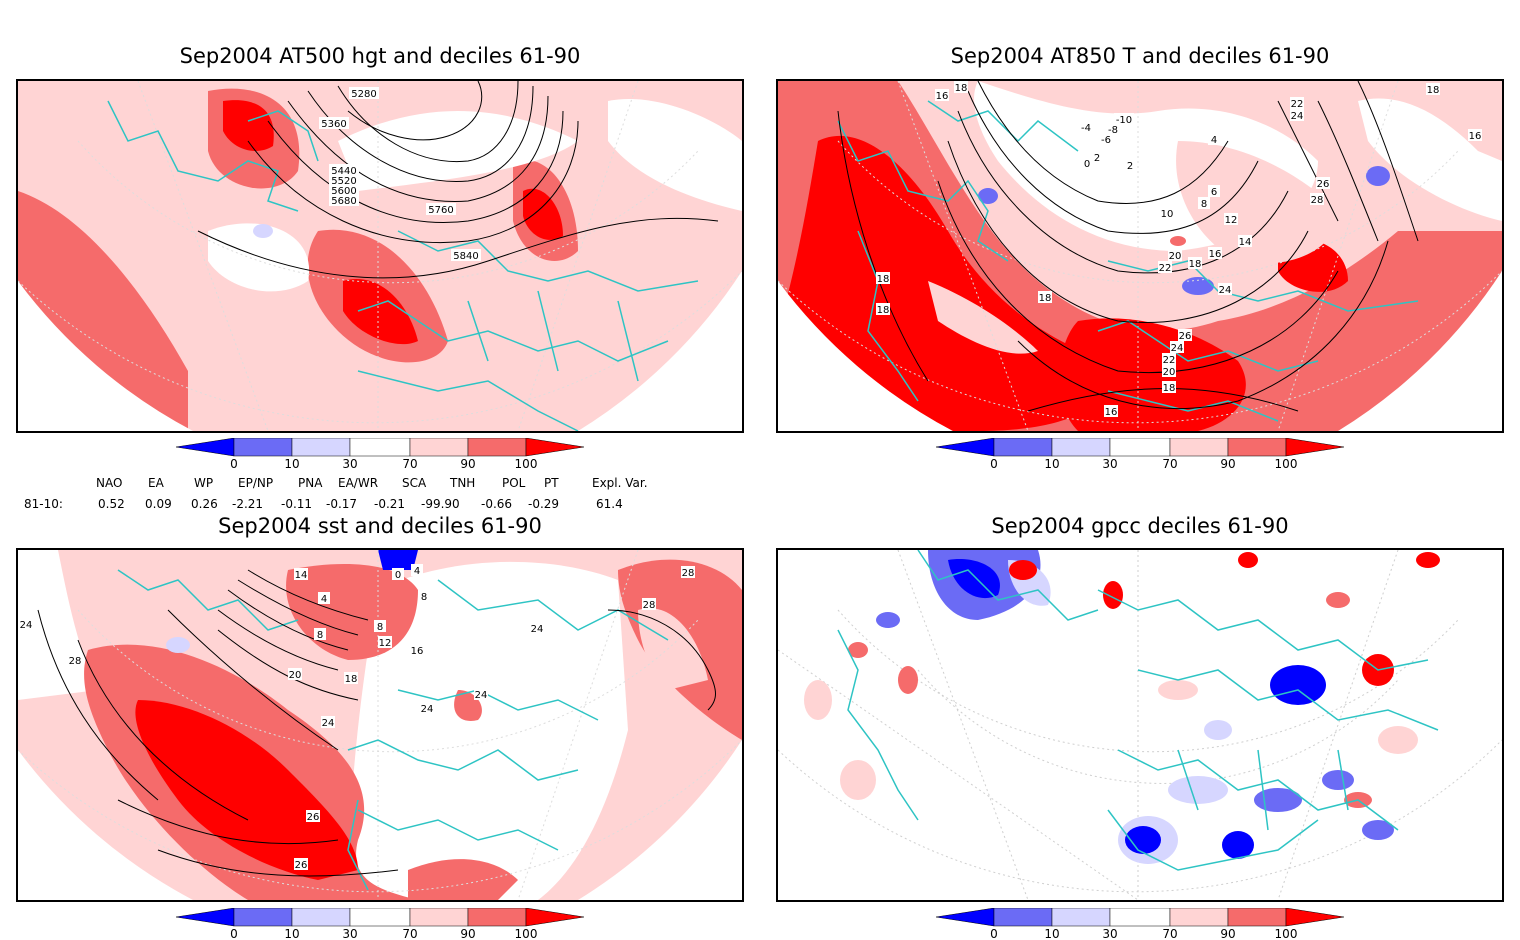 The image size is (1520, 940). I want to click on index-value-explvar: 61.4, so click(609, 504).